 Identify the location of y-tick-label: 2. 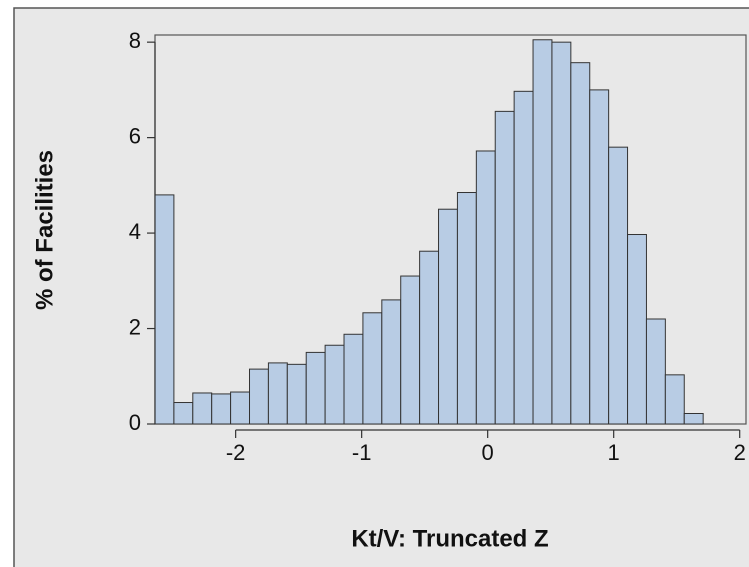
(135, 326).